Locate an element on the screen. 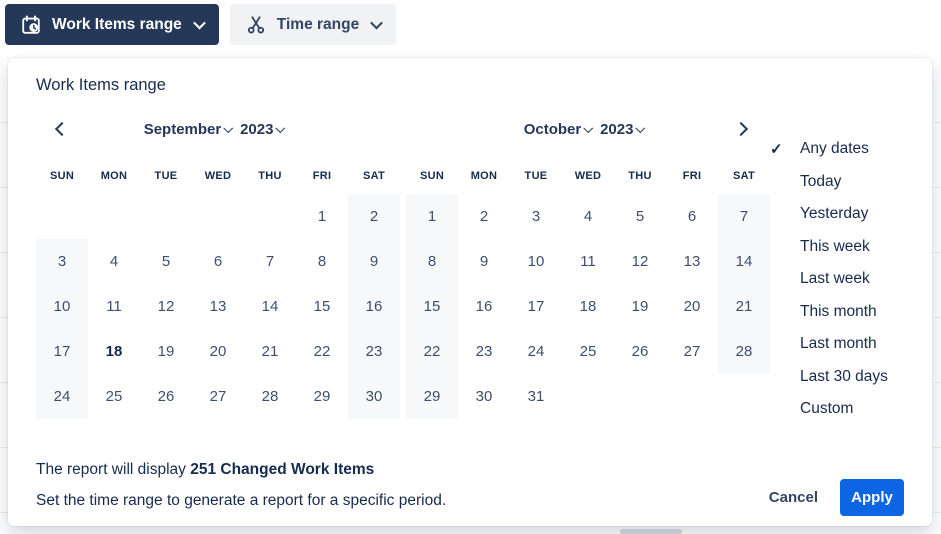 The height and width of the screenshot is (534, 941). preset-option-last-30-days: ✓Last 30 days is located at coordinates (829, 377).